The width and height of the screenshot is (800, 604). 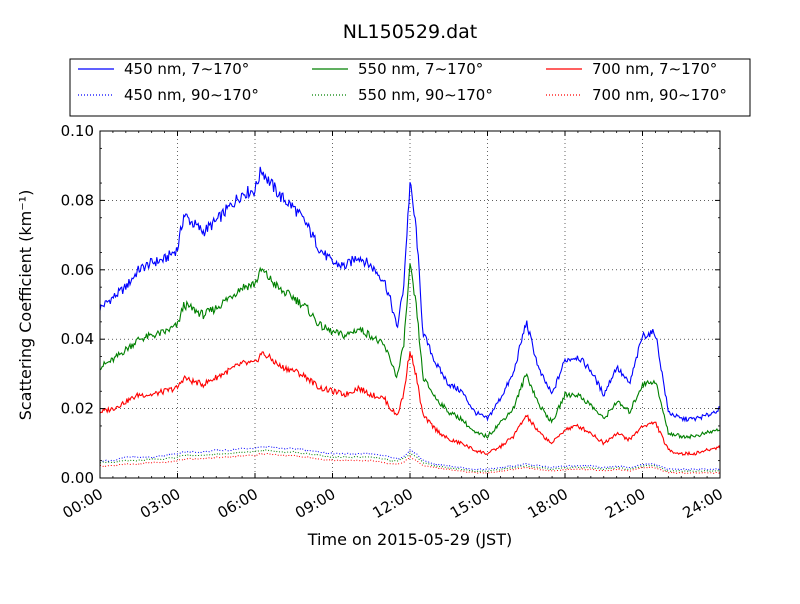 What do you see at coordinates (191, 95) in the screenshot?
I see `legend-label: 450 nm, 90∼170°` at bounding box center [191, 95].